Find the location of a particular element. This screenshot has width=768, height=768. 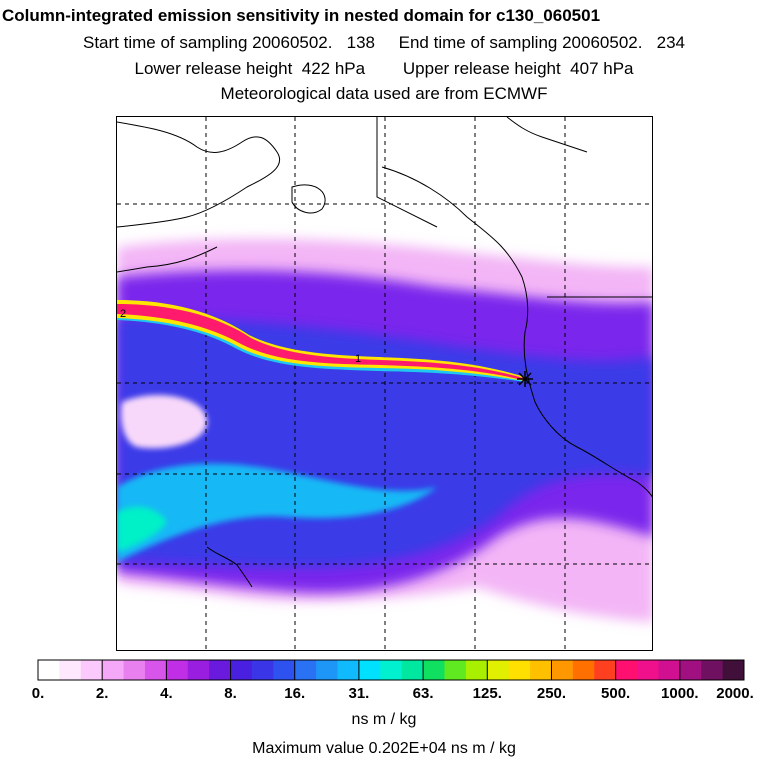

plume-label-1: 1 is located at coordinates (358, 359).